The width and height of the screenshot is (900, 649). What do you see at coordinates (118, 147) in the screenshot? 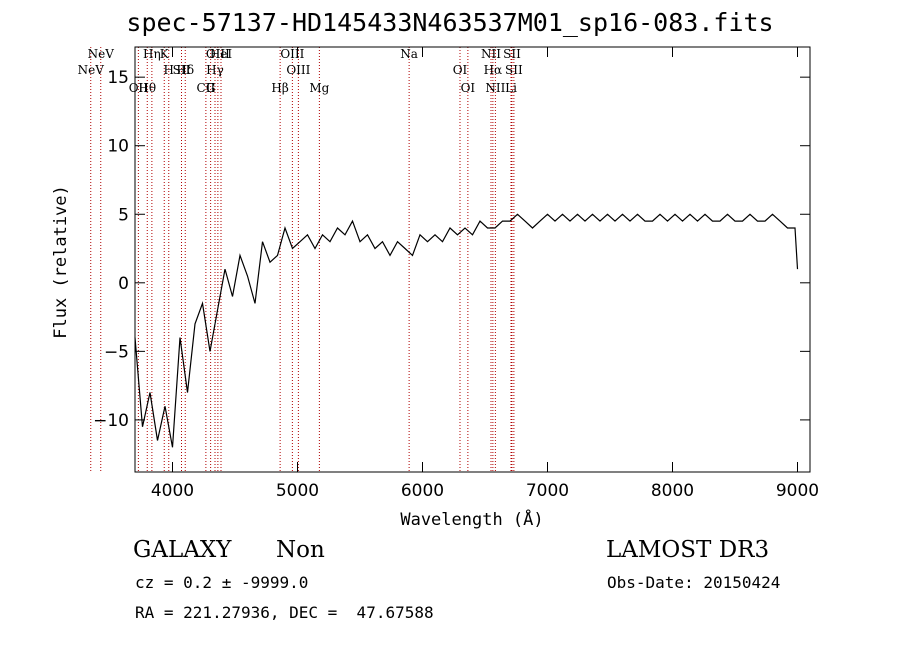
I see `y-tick-label: 10` at bounding box center [118, 147].